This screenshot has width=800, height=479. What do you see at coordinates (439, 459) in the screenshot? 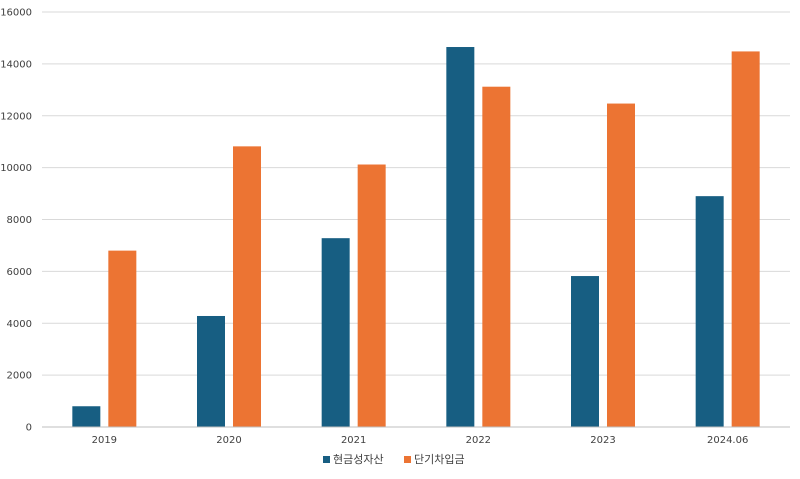
I see `legend-label: 단기차입금` at bounding box center [439, 459].